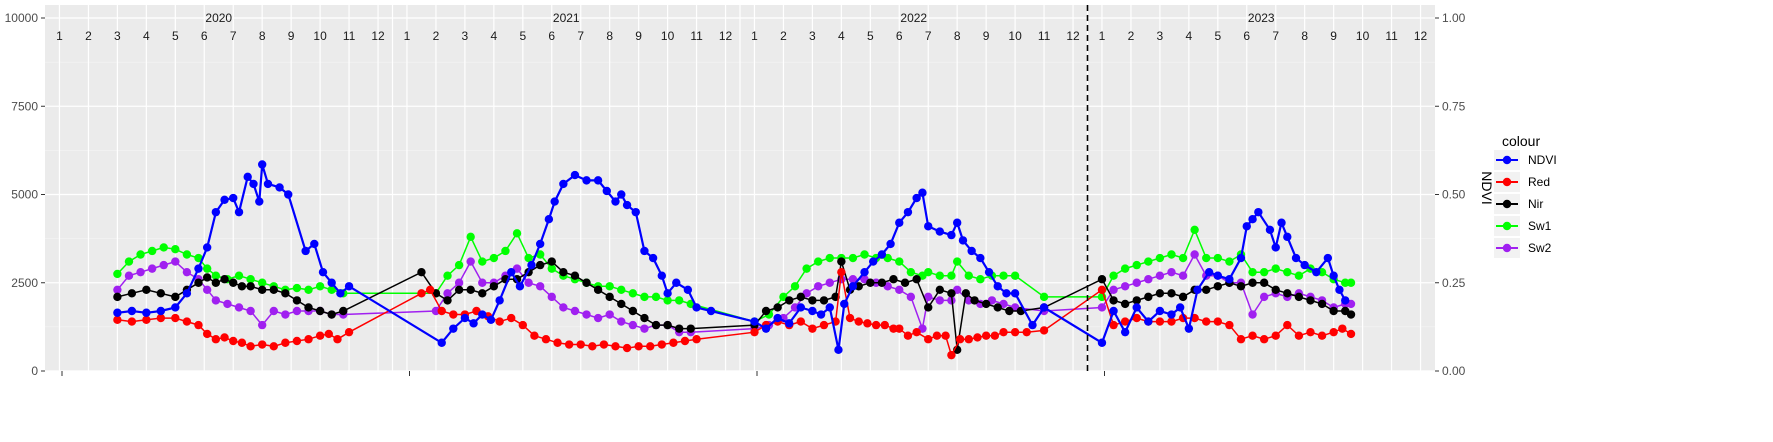  I want to click on month-label: 5, so click(175, 36).